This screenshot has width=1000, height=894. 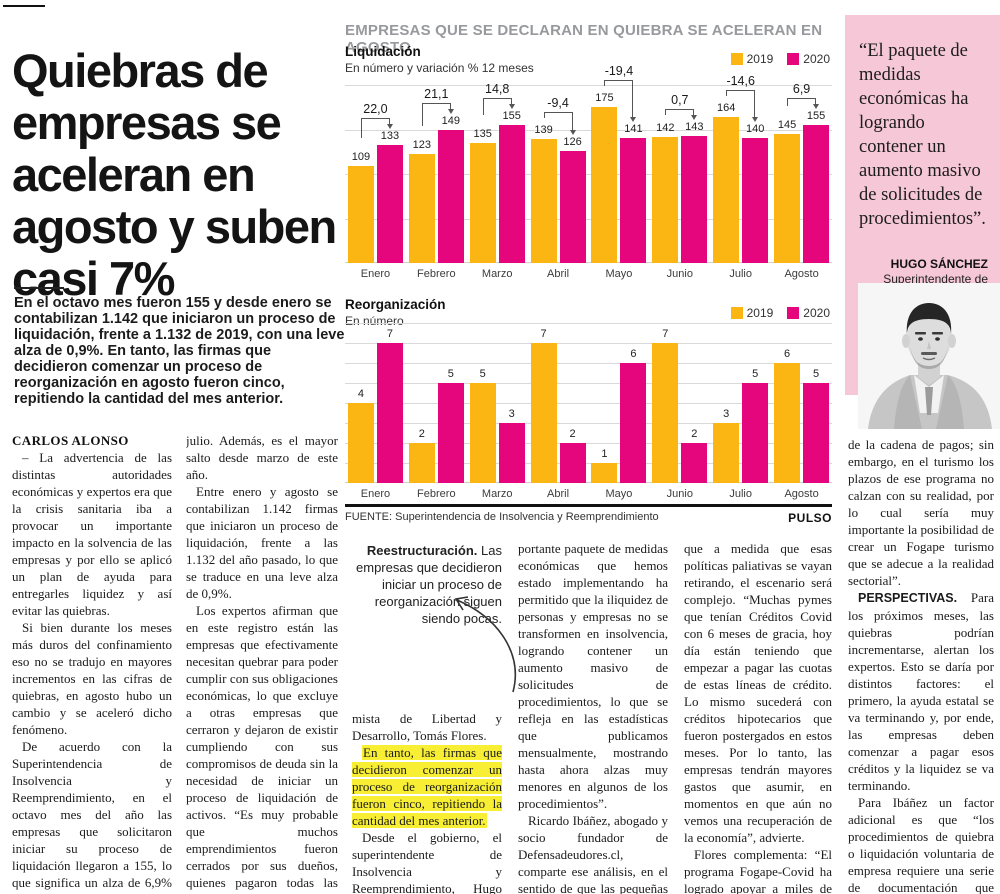 I want to click on bracket-h-Marzo, so click(x=497, y=99).